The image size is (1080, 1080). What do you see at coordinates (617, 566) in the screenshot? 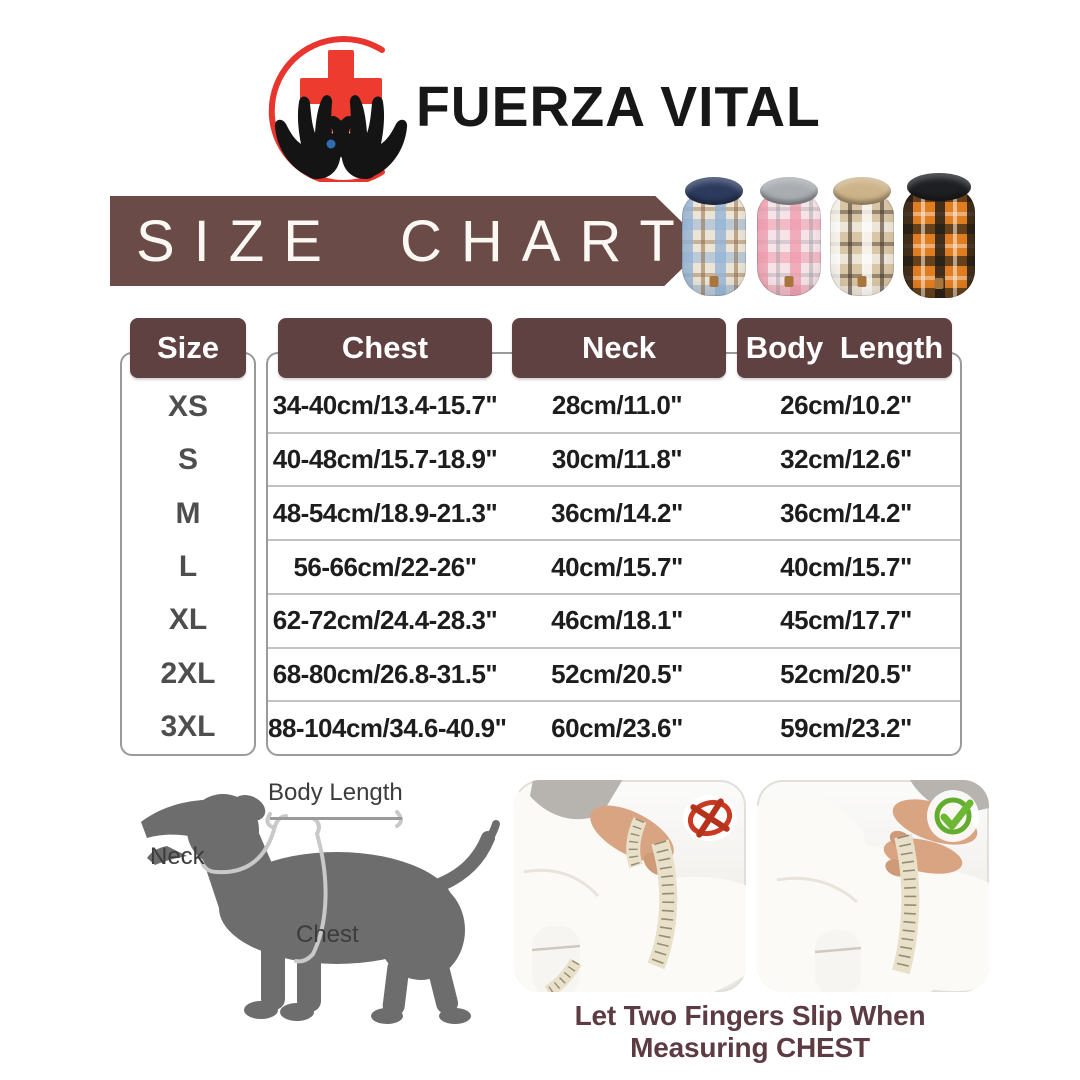
I see `neck-value: 40cm/15.7"` at bounding box center [617, 566].